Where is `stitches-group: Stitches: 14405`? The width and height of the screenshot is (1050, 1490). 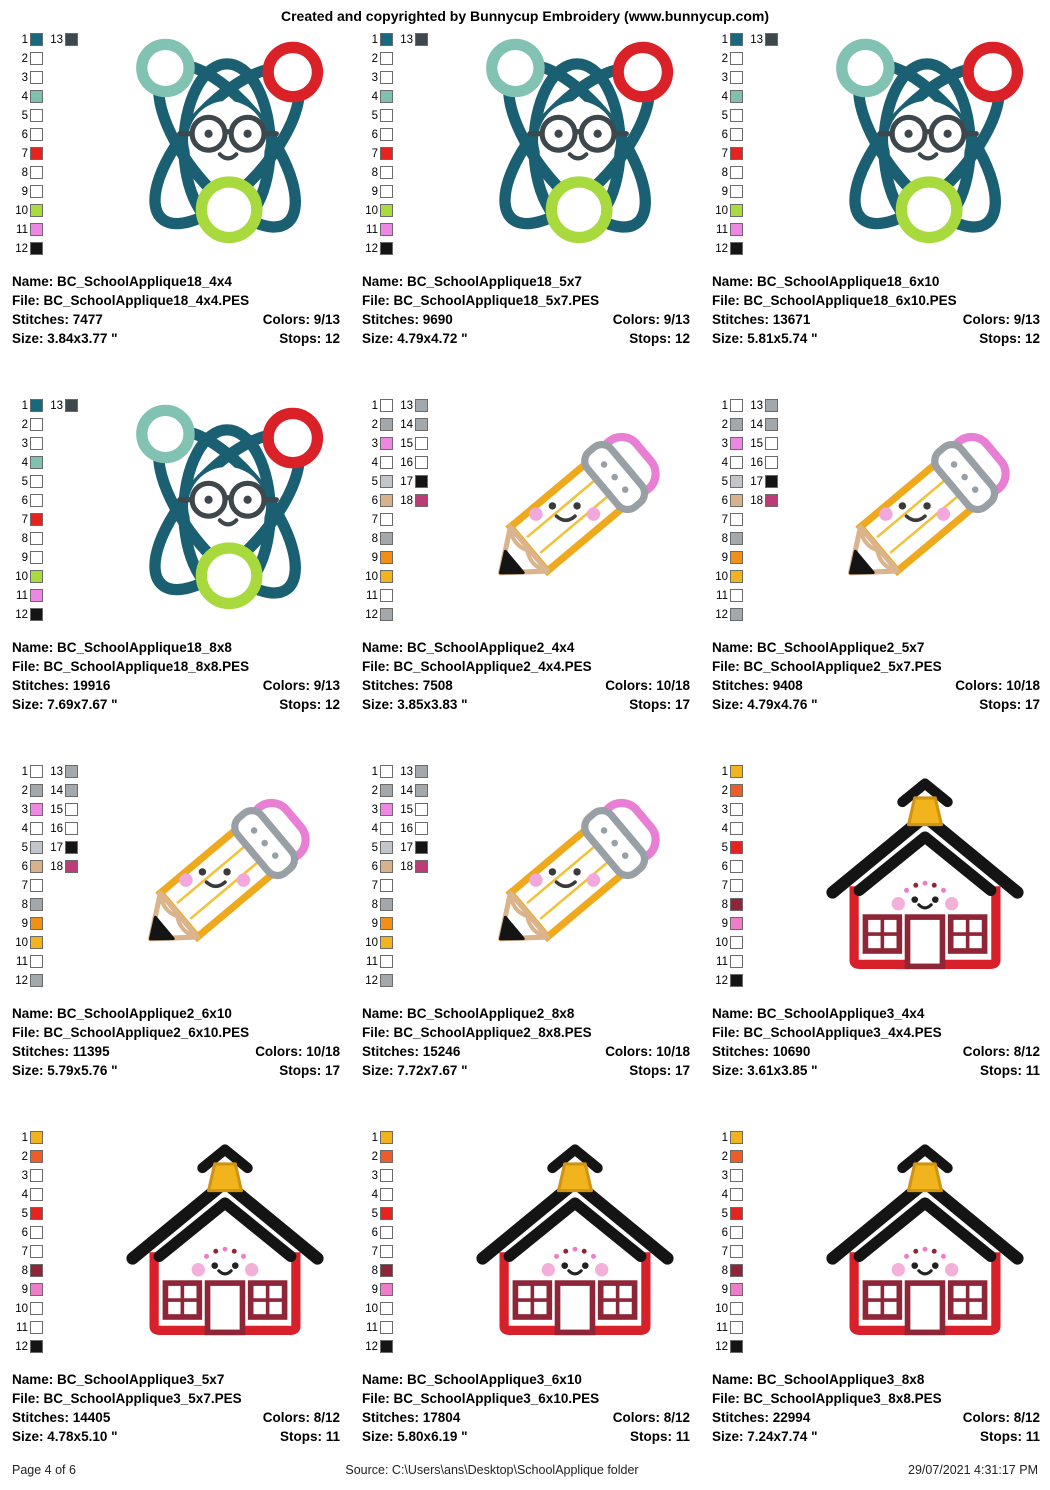
stitches-group: Stitches: 14405 is located at coordinates (61, 1417).